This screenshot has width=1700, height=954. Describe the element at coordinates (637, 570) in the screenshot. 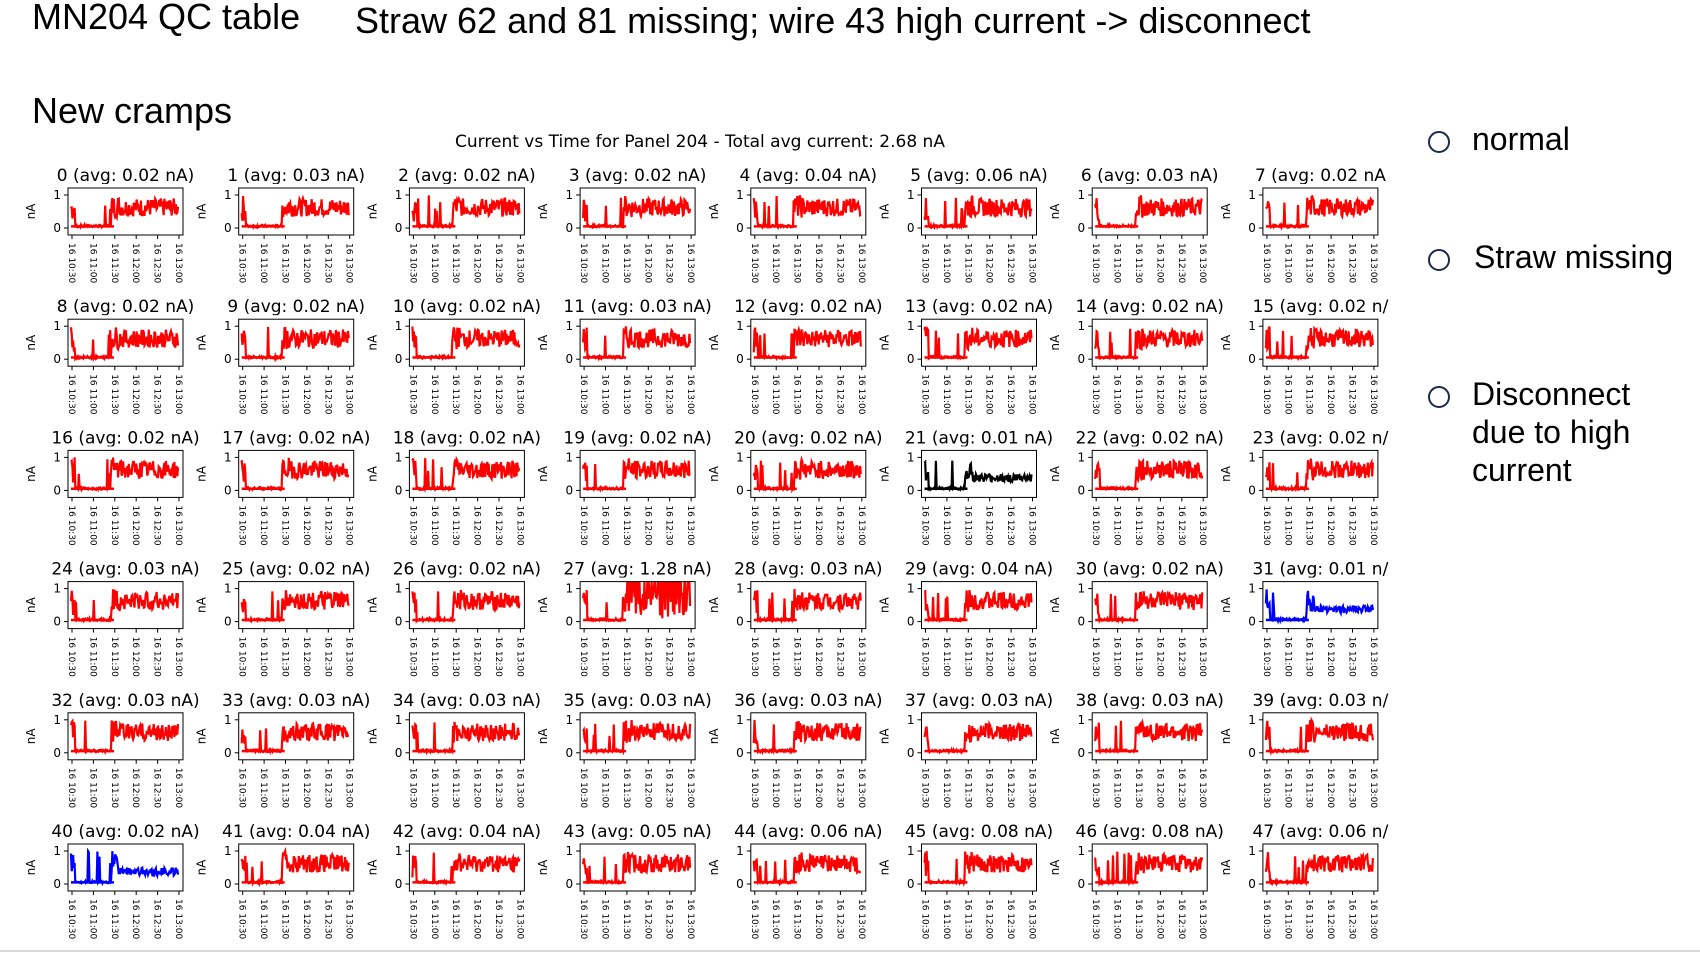

I see `subplot-title: 27 (avg: 1.28 nA)` at that location.